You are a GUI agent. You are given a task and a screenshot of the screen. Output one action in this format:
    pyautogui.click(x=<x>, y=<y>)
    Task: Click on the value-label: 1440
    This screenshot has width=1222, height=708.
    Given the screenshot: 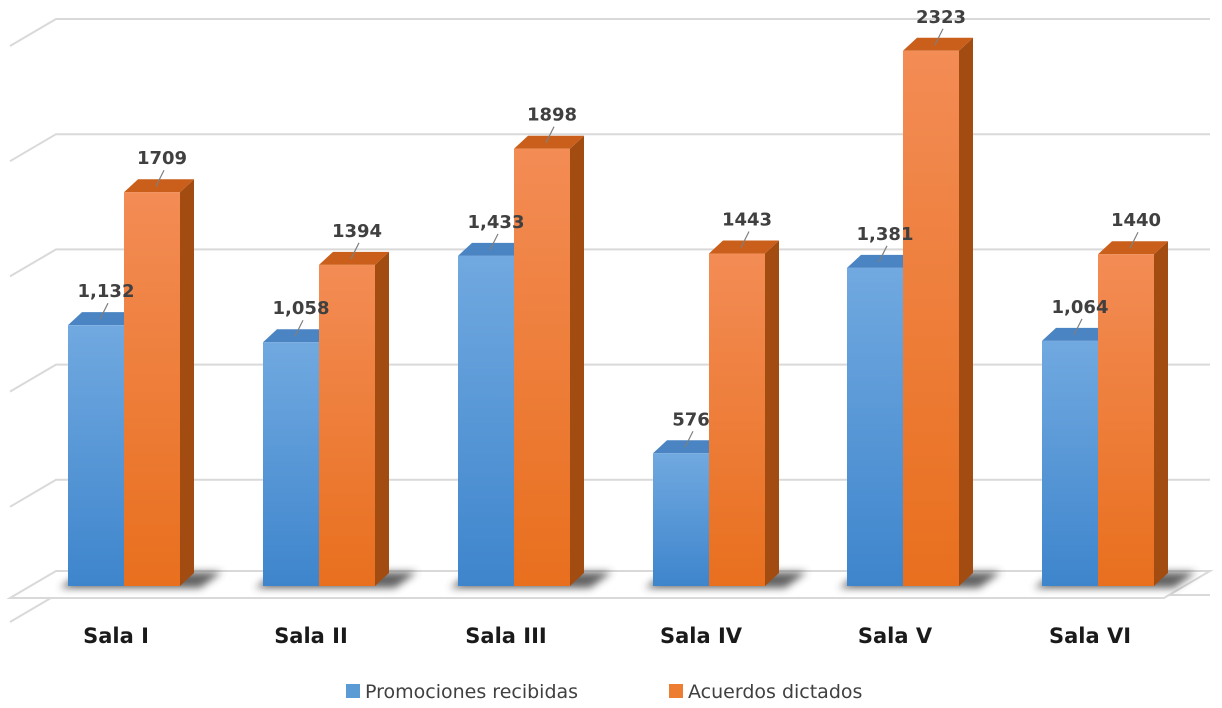 What is the action you would take?
    pyautogui.click(x=1136, y=220)
    